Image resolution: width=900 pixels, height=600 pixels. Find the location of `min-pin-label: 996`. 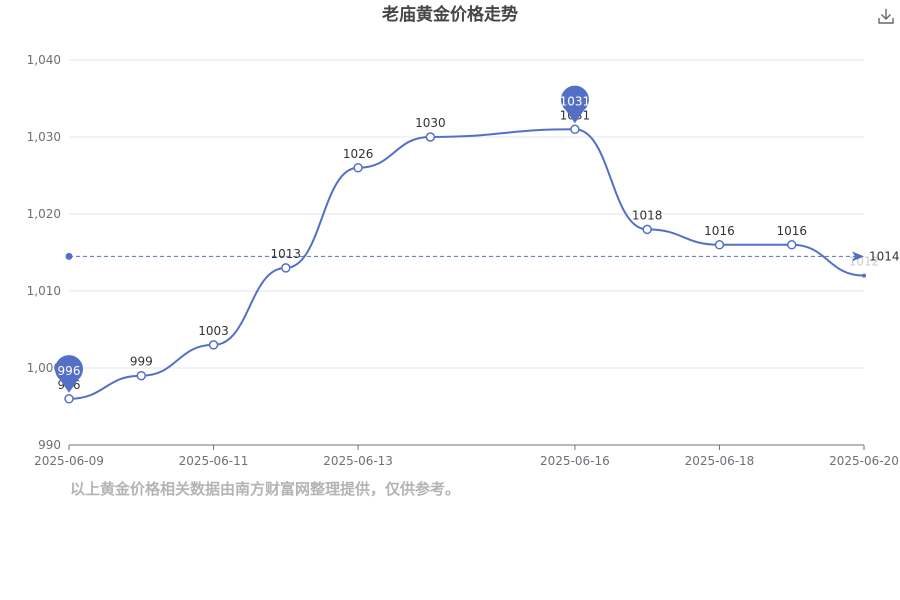

min-pin-label: 996 is located at coordinates (69, 371).